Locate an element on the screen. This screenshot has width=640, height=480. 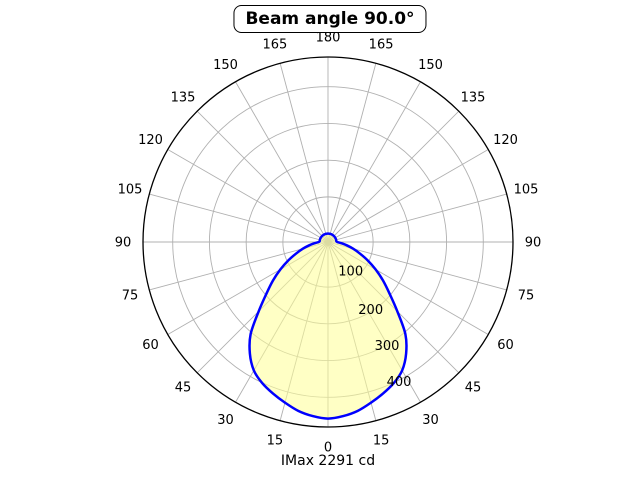
radial-tick-label: 400 is located at coordinates (399, 382).